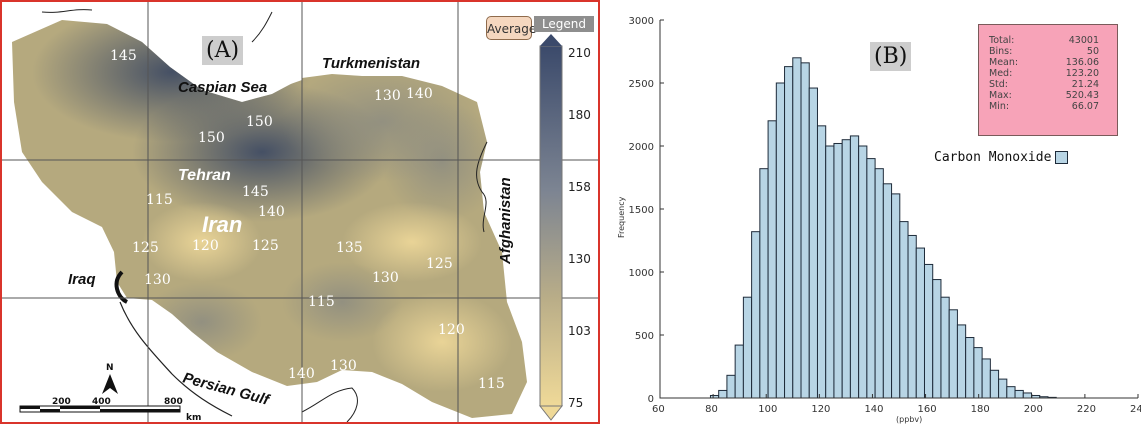 The height and width of the screenshot is (426, 1141). What do you see at coordinates (1044, 51) in the screenshot?
I see `stats-row: Bins: 50` at bounding box center [1044, 51].